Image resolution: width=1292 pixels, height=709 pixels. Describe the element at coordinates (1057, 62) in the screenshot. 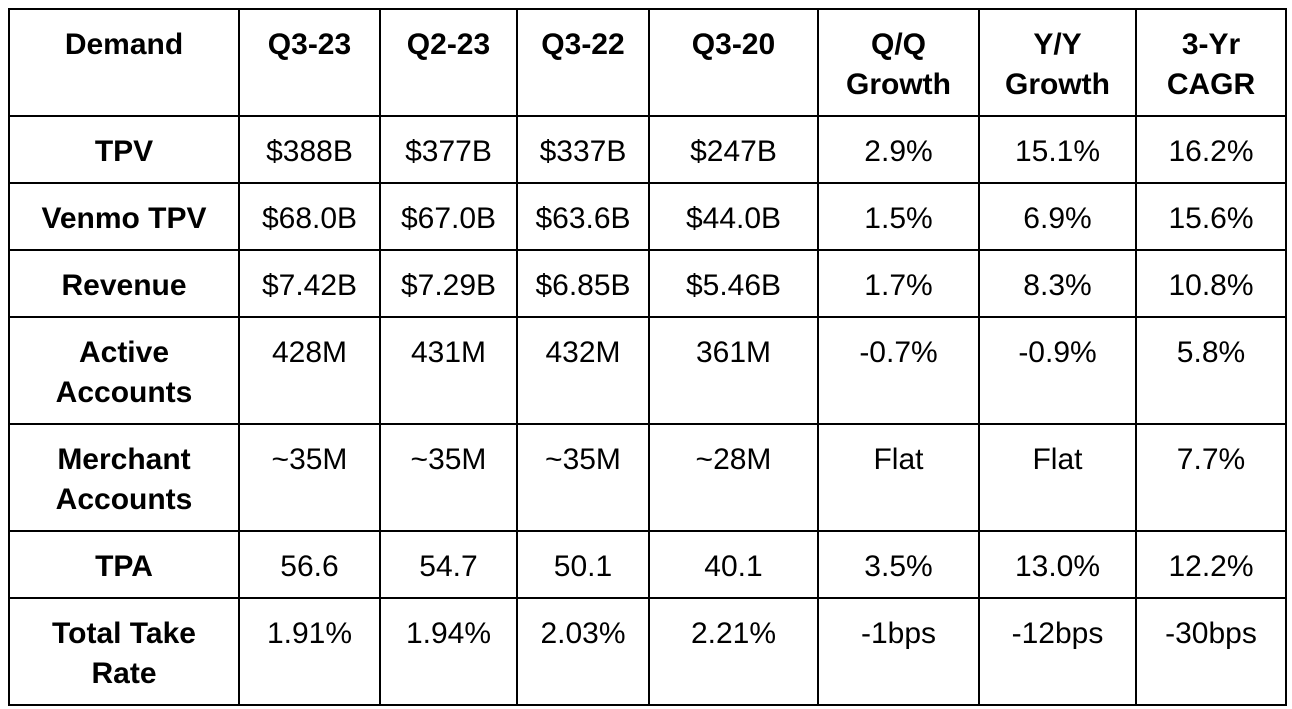

I see `header-cell: Y/Y Growth` at that location.